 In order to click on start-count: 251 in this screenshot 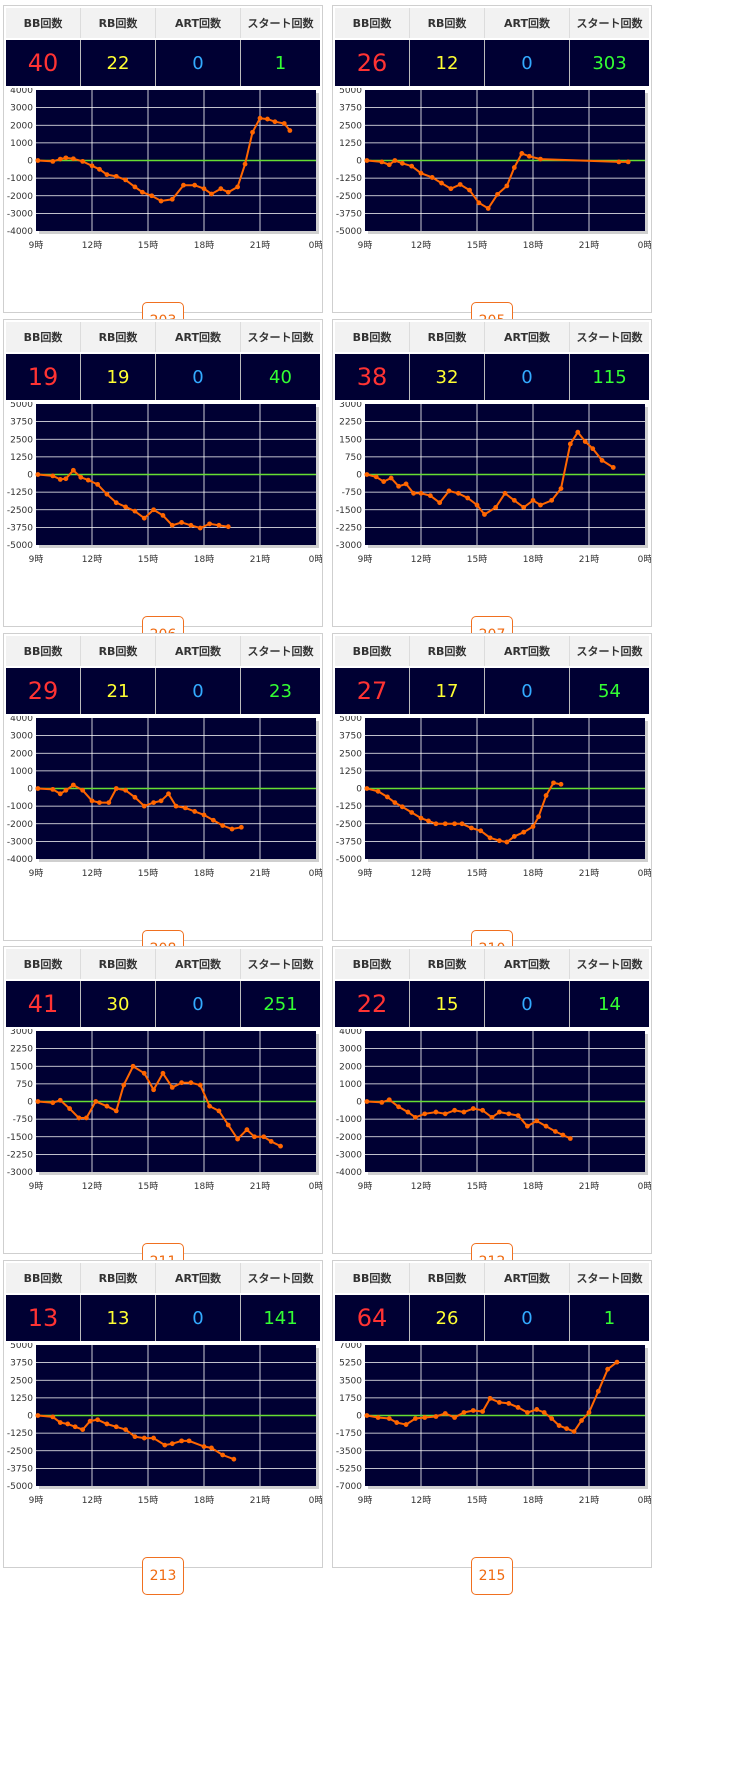, I will do `click(280, 1004)`.